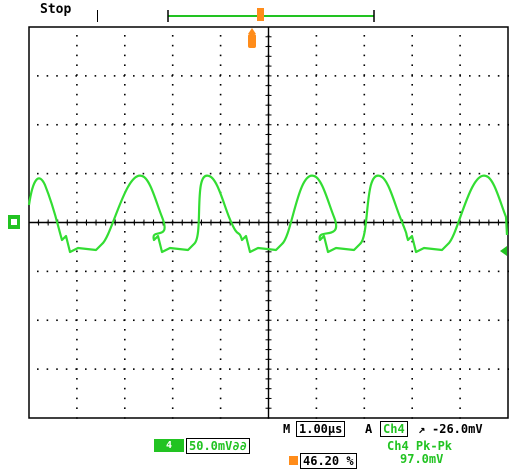  I want to click on channel-scale-readout: 50.0mV∂∂, so click(218, 446).